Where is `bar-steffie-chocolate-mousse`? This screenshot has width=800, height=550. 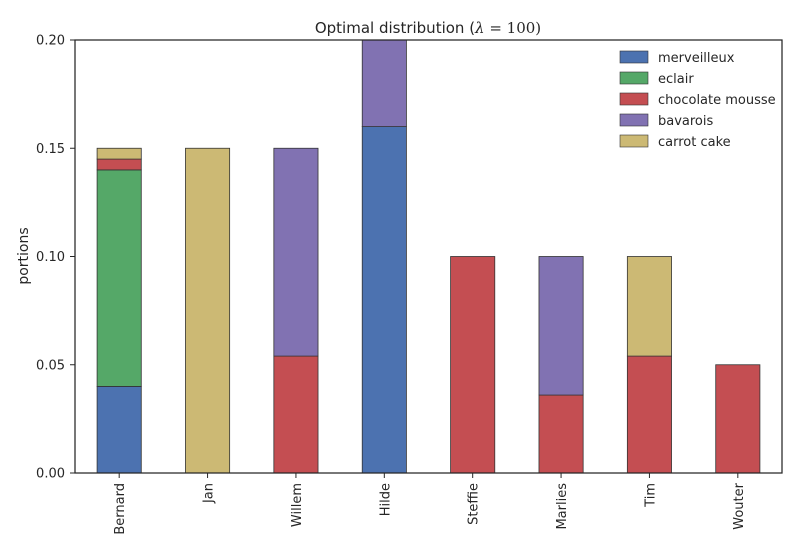
bar-steffie-chocolate-mousse is located at coordinates (473, 365).